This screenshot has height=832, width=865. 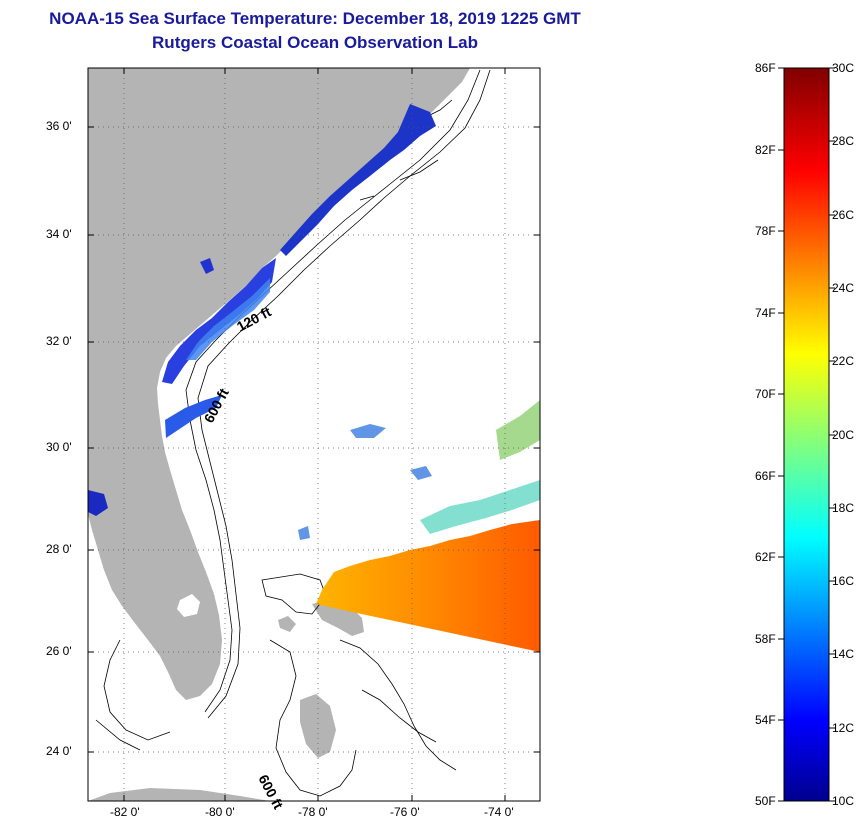 I want to click on colorbar-c-label: 14C, so click(x=843, y=654).